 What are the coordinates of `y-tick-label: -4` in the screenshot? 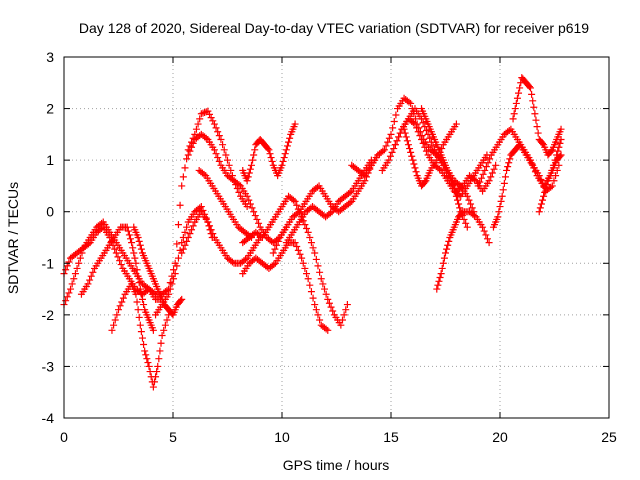 It's located at (48, 418).